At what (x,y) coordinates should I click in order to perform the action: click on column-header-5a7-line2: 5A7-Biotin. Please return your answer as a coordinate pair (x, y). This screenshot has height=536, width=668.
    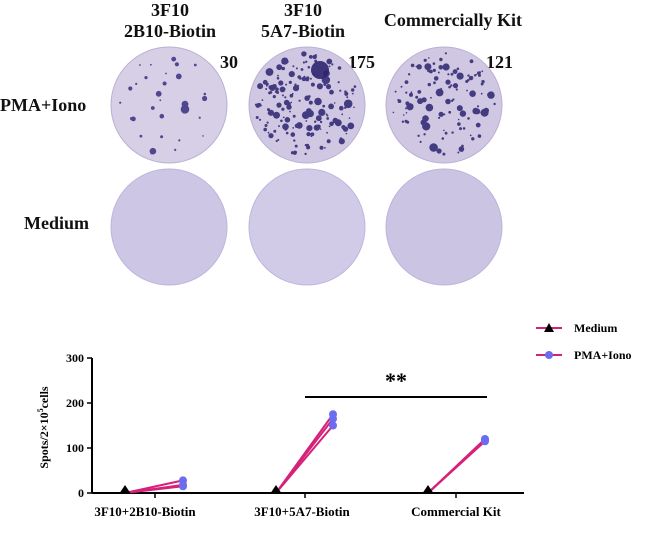
    Looking at the image, I should click on (302, 31).